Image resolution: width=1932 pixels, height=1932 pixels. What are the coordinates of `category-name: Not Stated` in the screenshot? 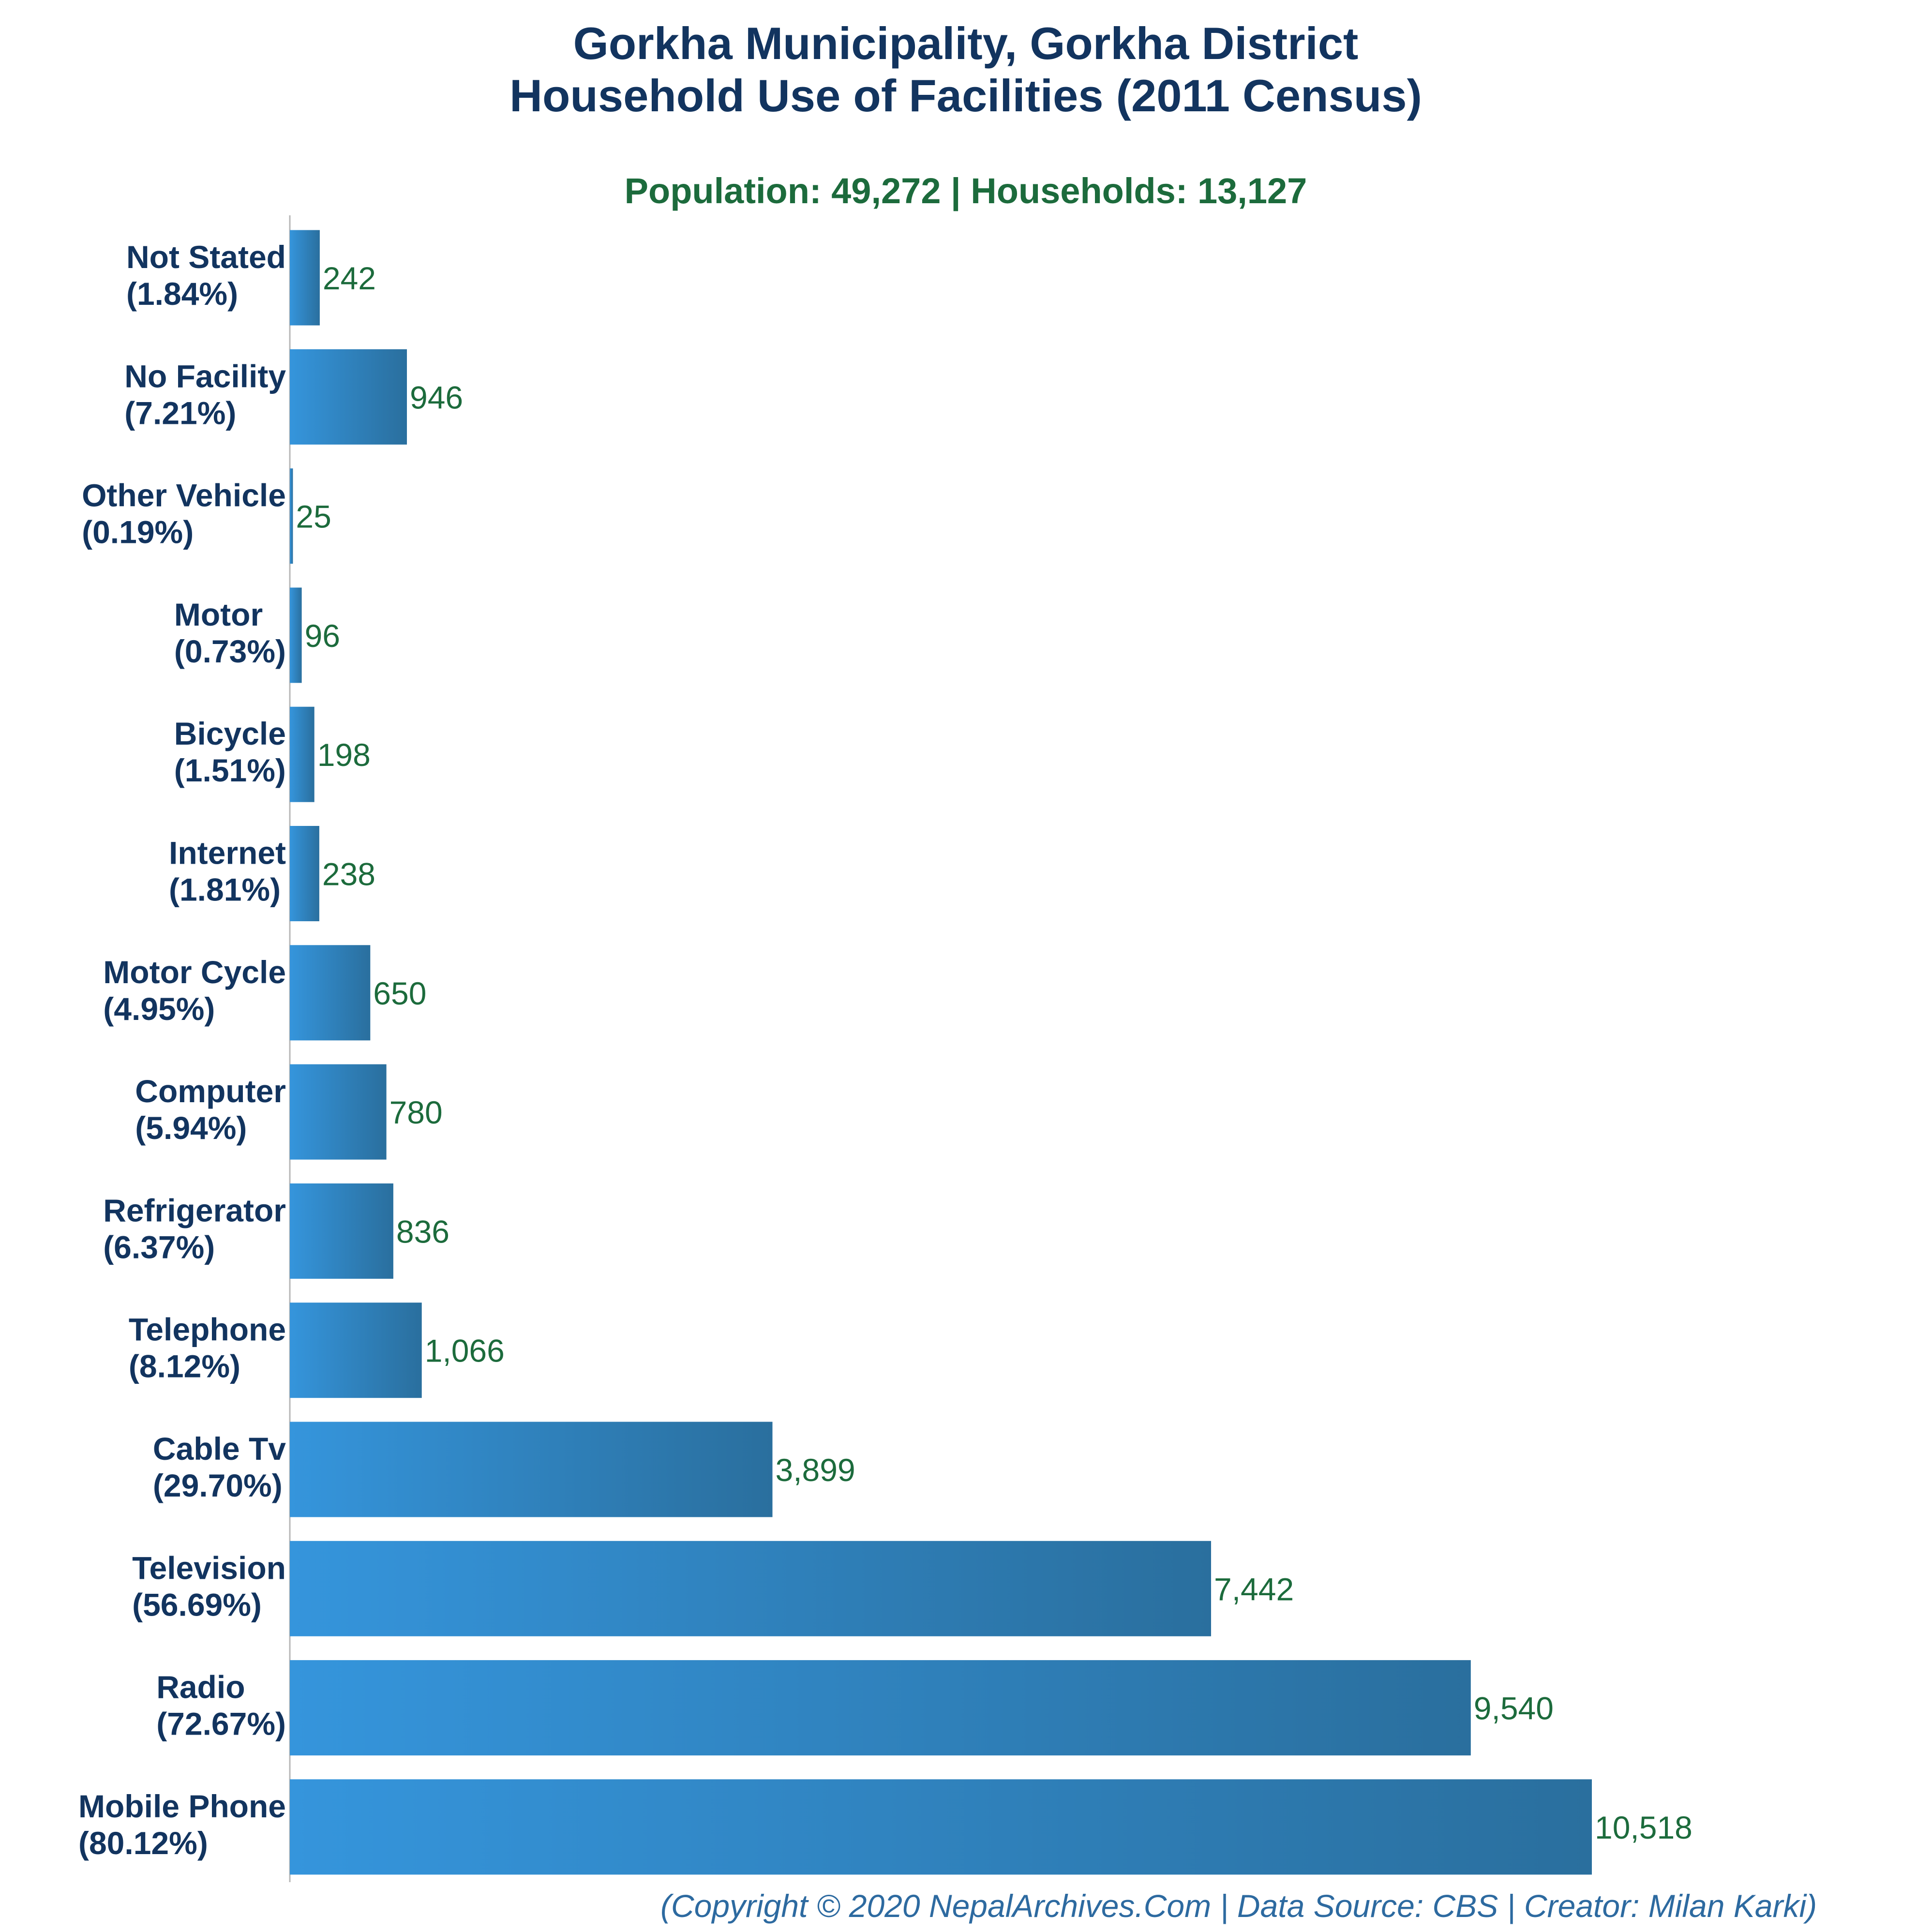 It's located at (206, 257).